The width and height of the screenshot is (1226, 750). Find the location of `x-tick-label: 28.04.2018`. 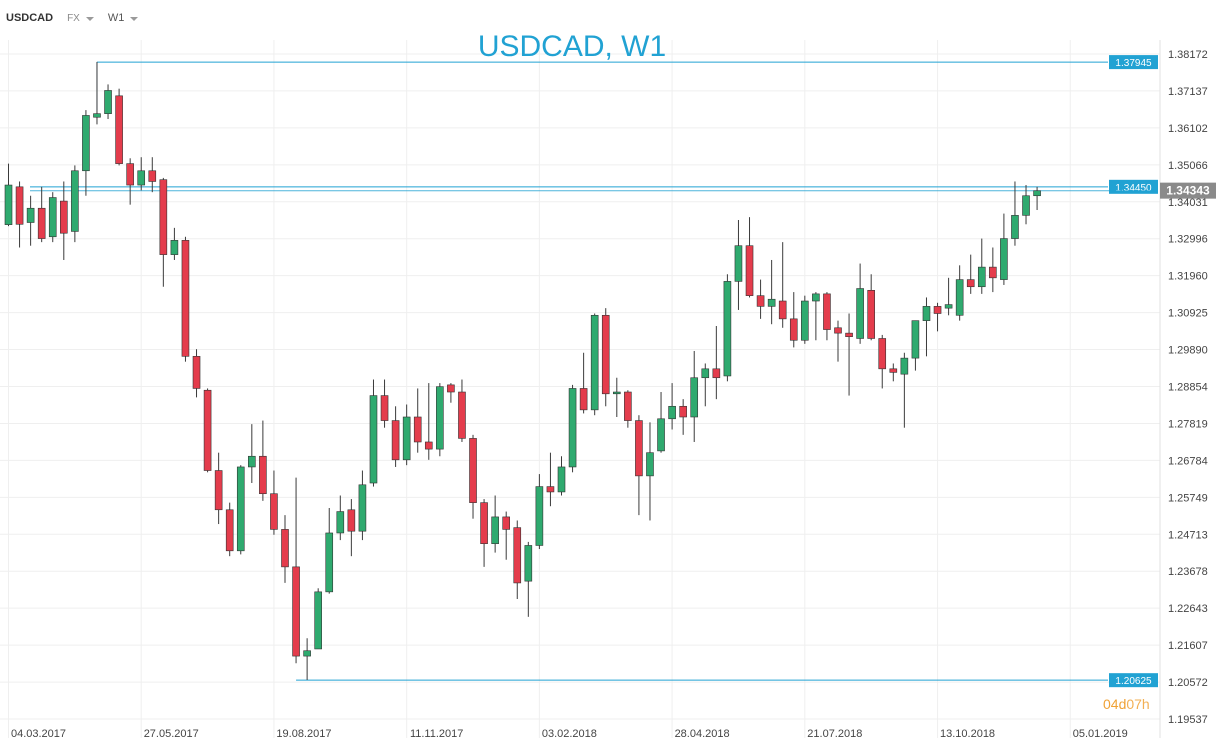

x-tick-label: 28.04.2018 is located at coordinates (702, 734).